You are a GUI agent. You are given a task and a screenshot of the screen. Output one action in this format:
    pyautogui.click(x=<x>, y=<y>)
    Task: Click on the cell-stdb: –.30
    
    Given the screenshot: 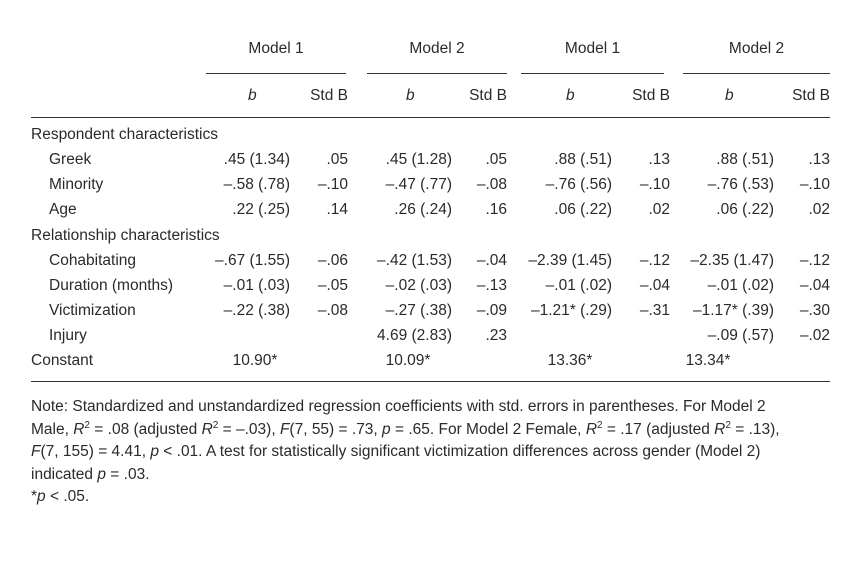 What is the action you would take?
    pyautogui.click(x=814, y=310)
    